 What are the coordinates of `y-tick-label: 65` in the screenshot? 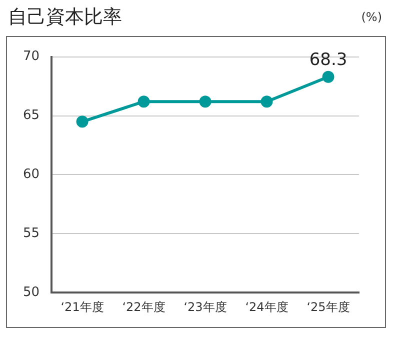 It's located at (31, 116).